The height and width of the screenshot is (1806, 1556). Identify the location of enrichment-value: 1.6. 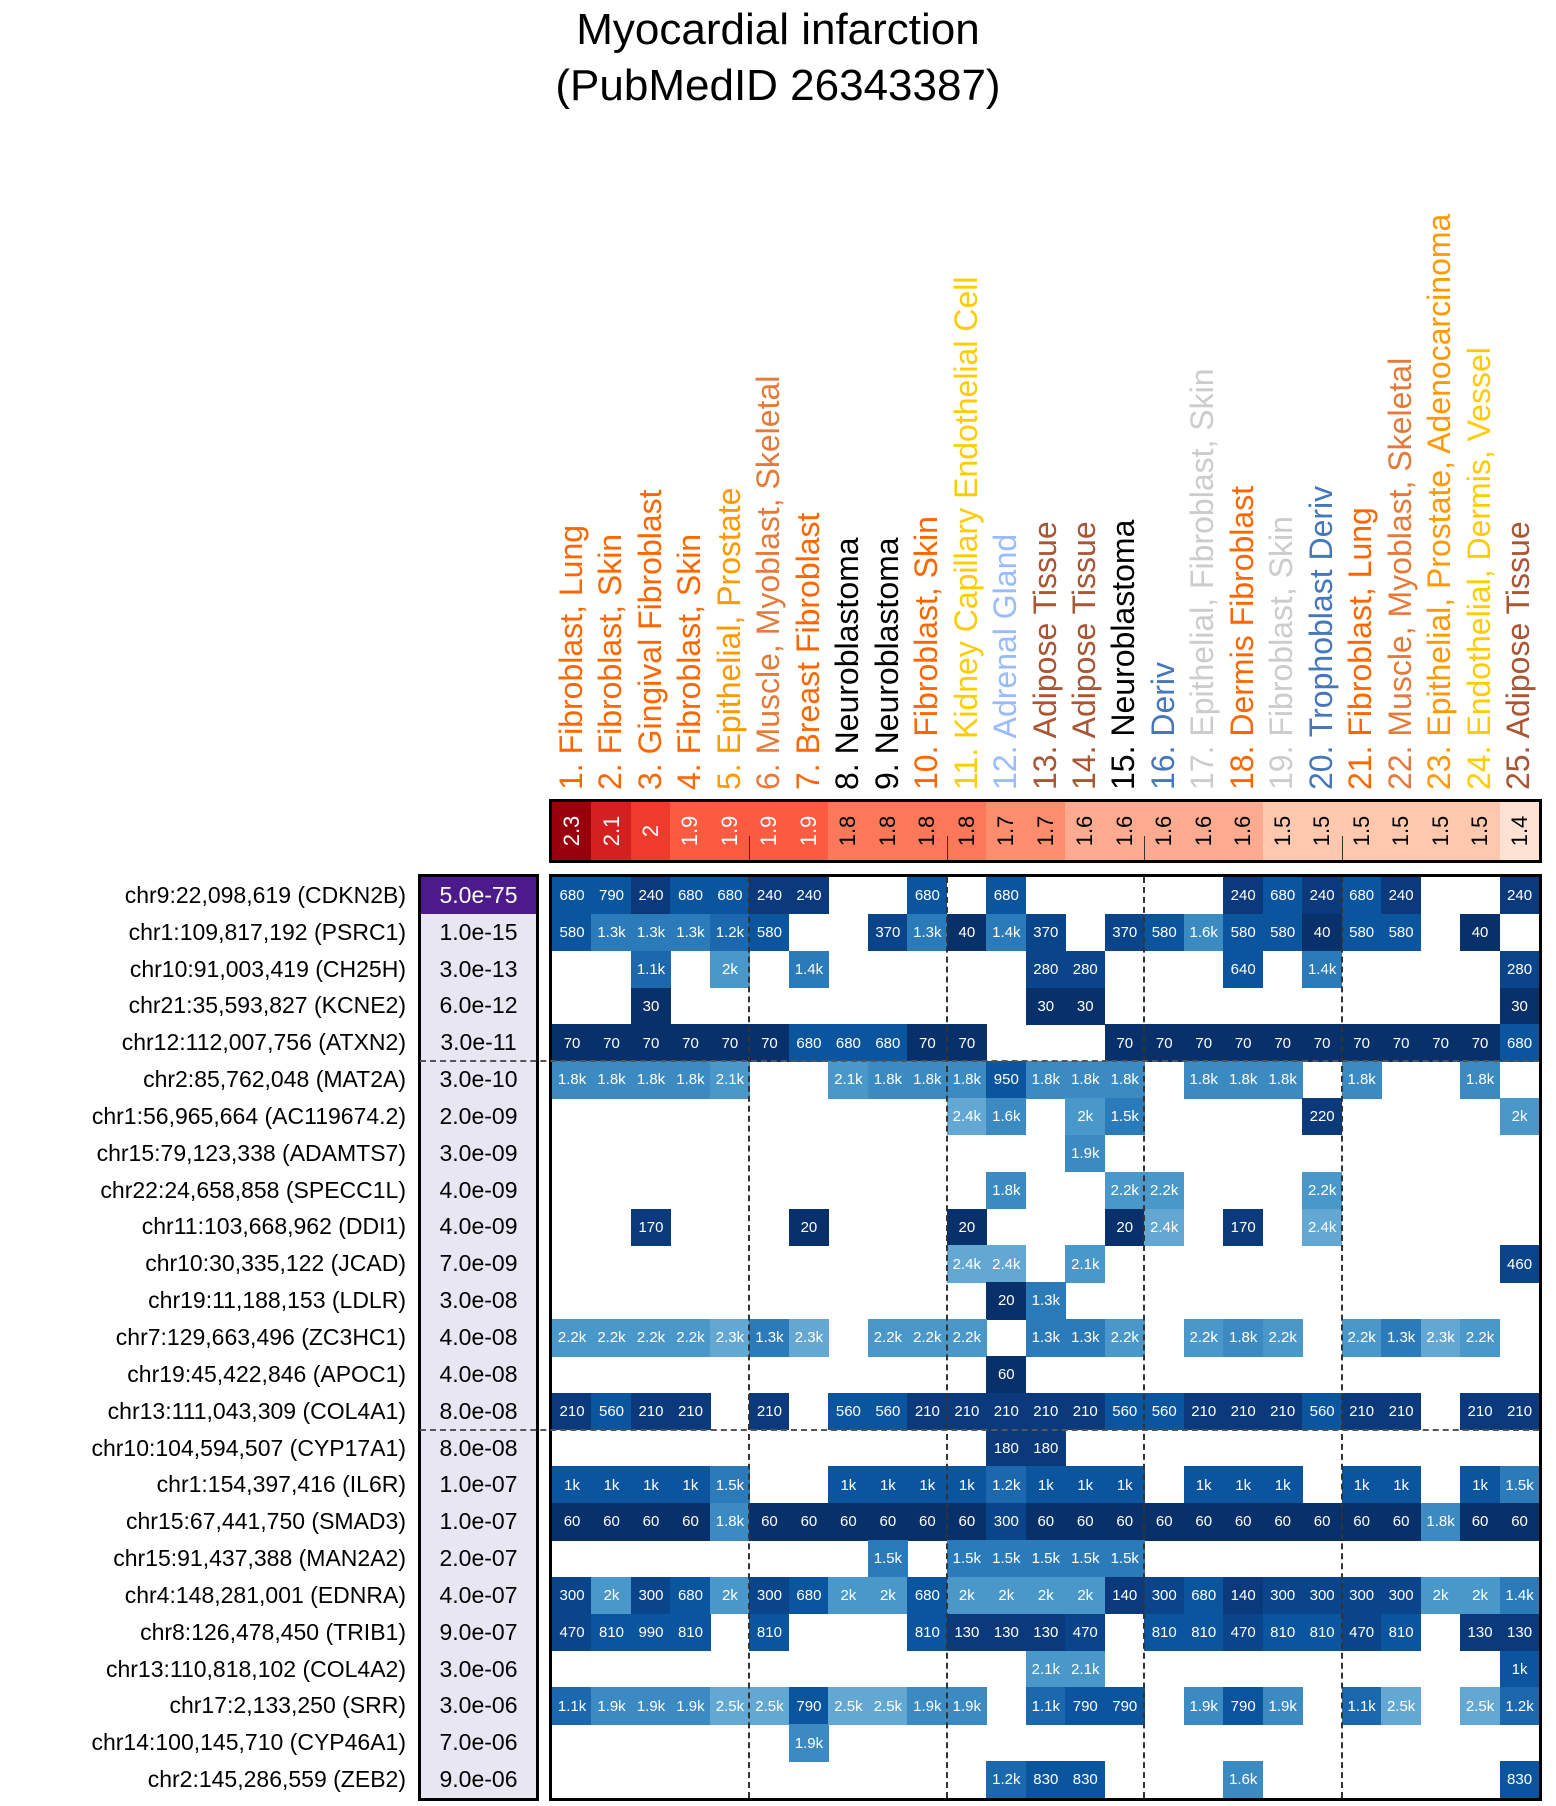
(1203, 831).